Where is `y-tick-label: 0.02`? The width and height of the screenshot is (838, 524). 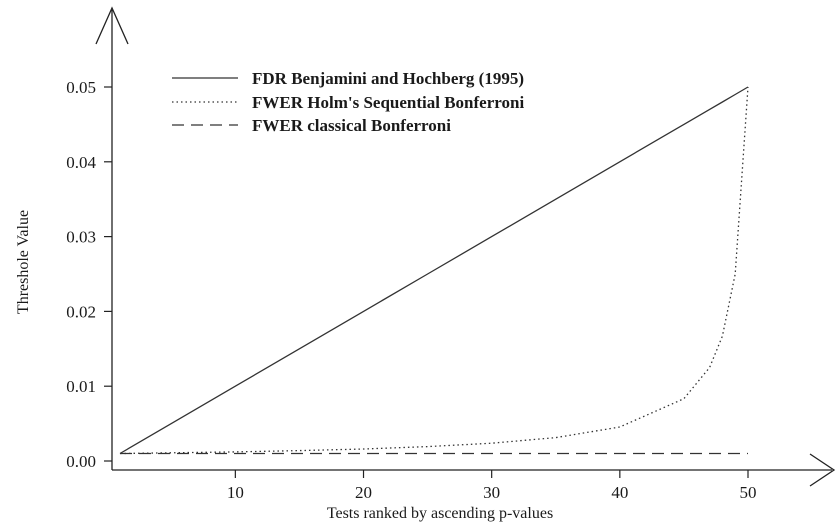
y-tick-label: 0.02 is located at coordinates (81, 311).